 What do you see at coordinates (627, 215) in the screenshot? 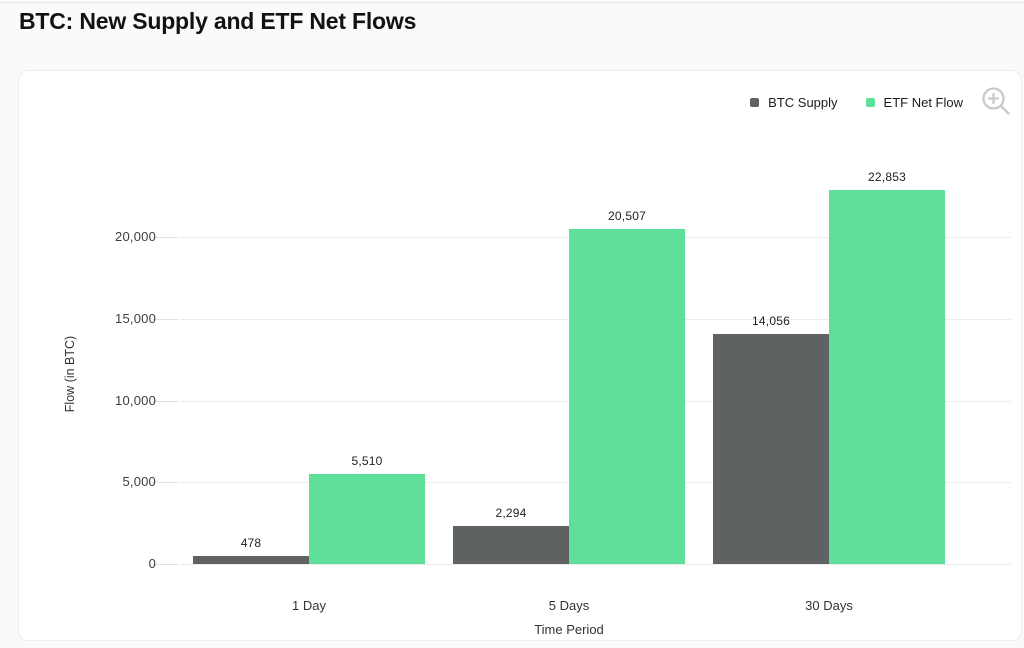
I see `bar-value-label: 20,507` at bounding box center [627, 215].